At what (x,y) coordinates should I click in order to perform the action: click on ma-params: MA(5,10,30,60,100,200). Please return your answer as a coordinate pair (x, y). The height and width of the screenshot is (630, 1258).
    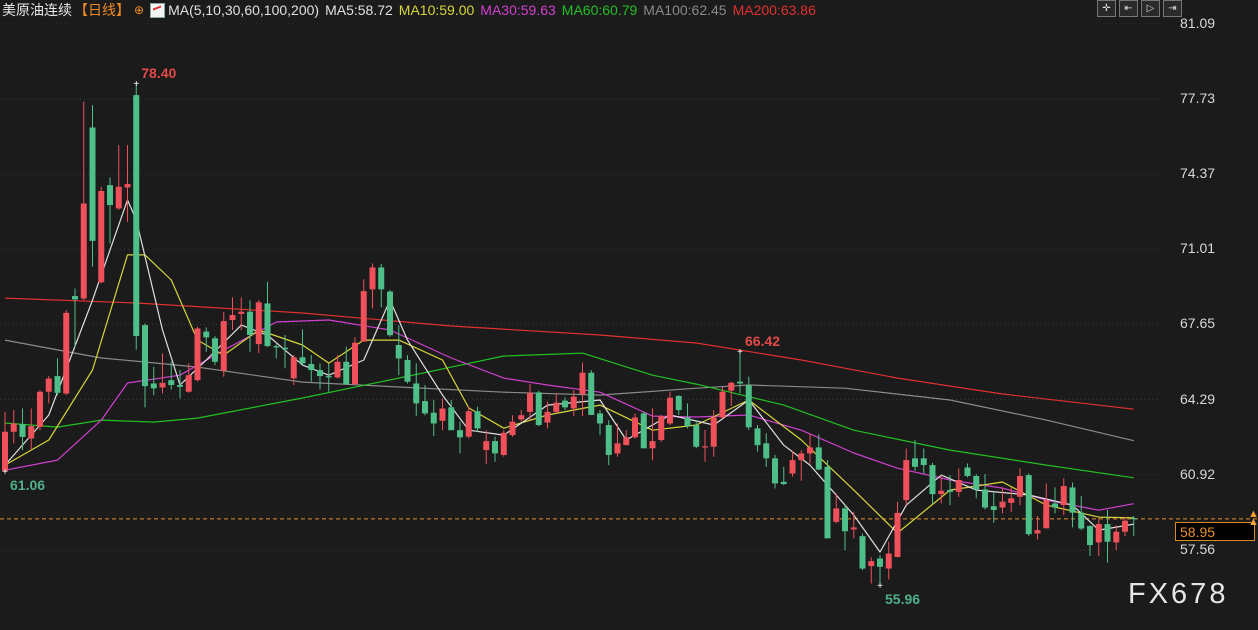
    Looking at the image, I should click on (244, 10).